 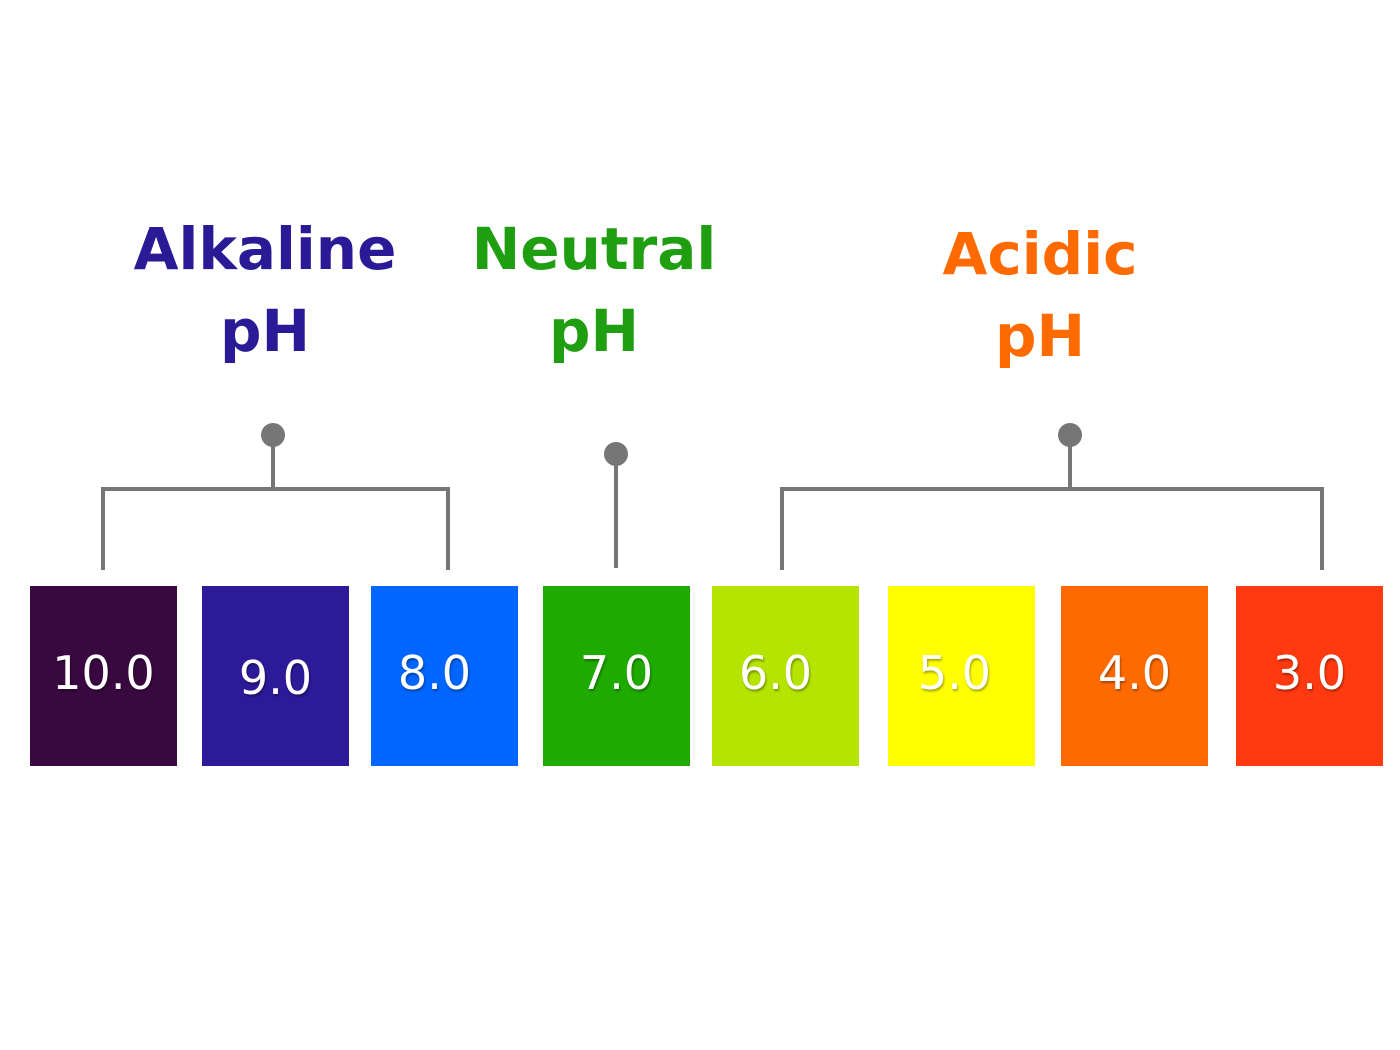 I want to click on acidic-label-line1: Acidic, so click(x=1040, y=254).